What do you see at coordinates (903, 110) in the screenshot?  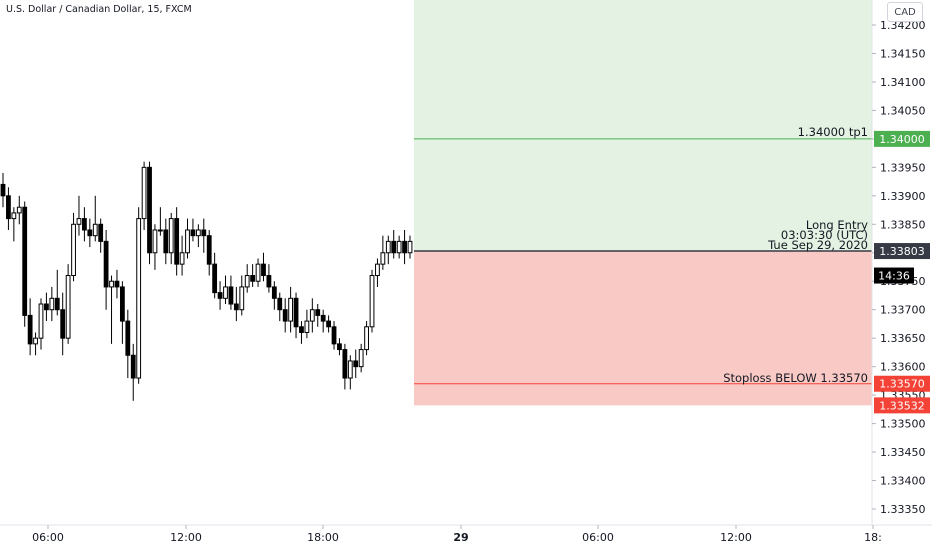 I see `price-tick-label: 1.34050` at bounding box center [903, 110].